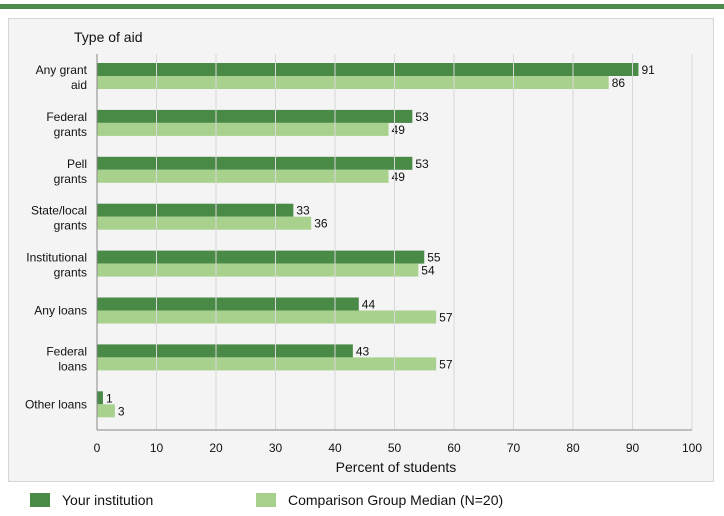 The width and height of the screenshot is (724, 516). Describe the element at coordinates (396, 500) in the screenshot. I see `legend-label-comparison: Comparison Group Median (N=20)` at that location.